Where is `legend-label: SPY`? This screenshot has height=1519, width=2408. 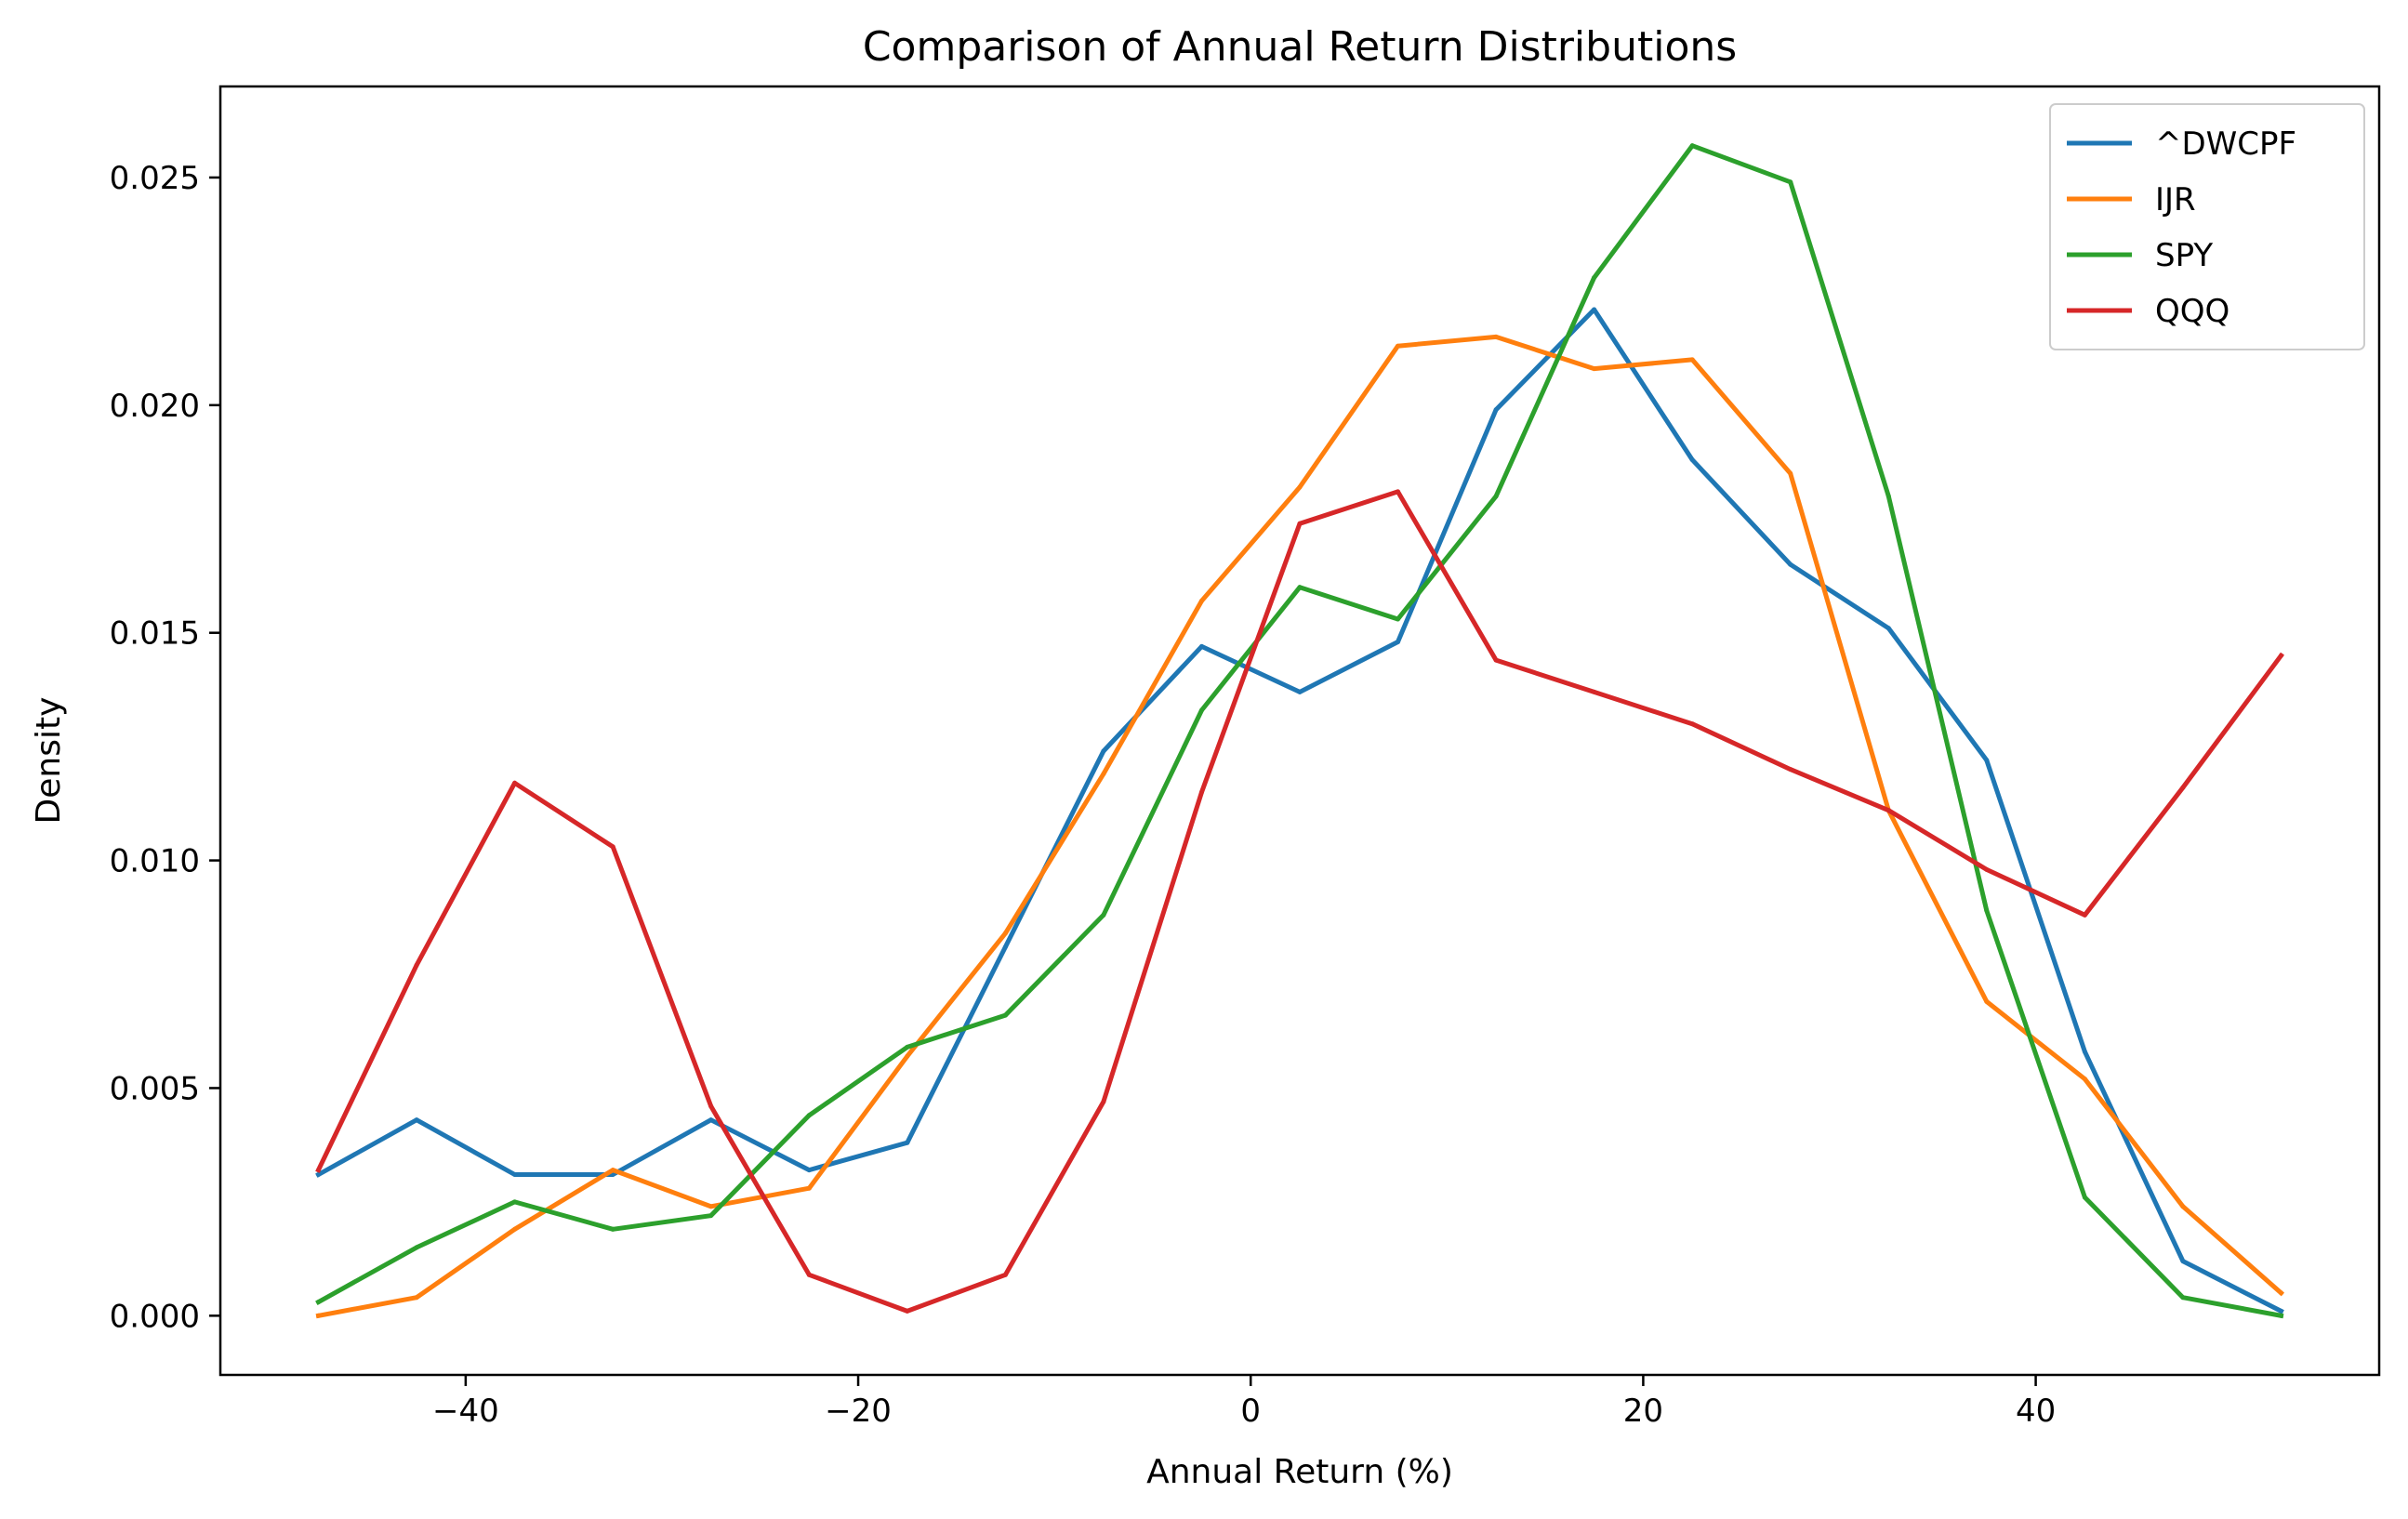
legend-label: SPY is located at coordinates (2184, 255).